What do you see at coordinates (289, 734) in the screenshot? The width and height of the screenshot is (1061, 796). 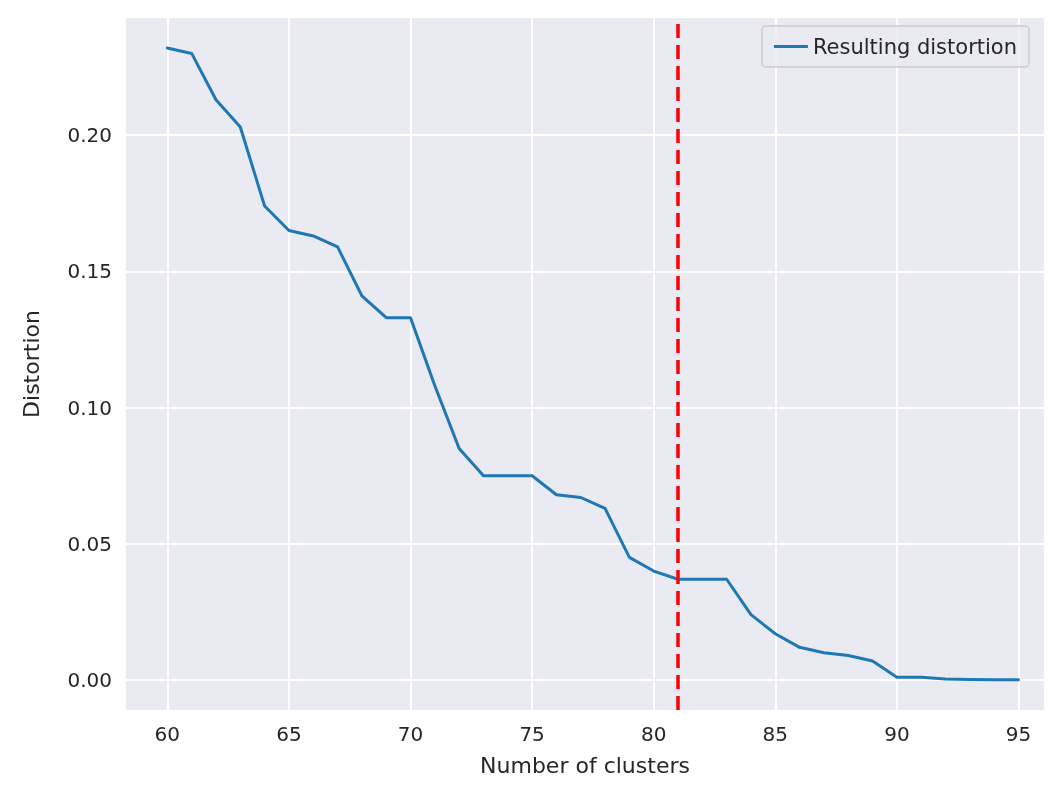 I see `x-tick-label: 65` at bounding box center [289, 734].